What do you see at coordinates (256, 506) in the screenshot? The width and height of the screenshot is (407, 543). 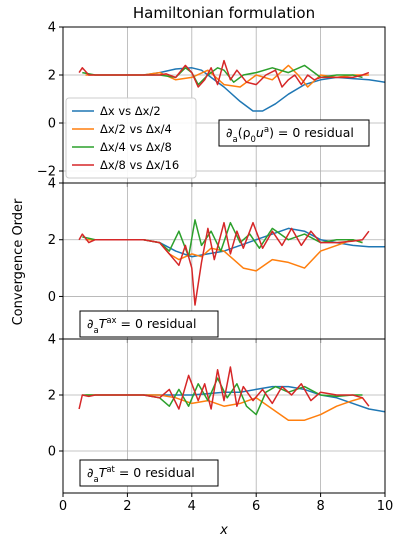 I see `x-tick-label: 6` at bounding box center [256, 506].